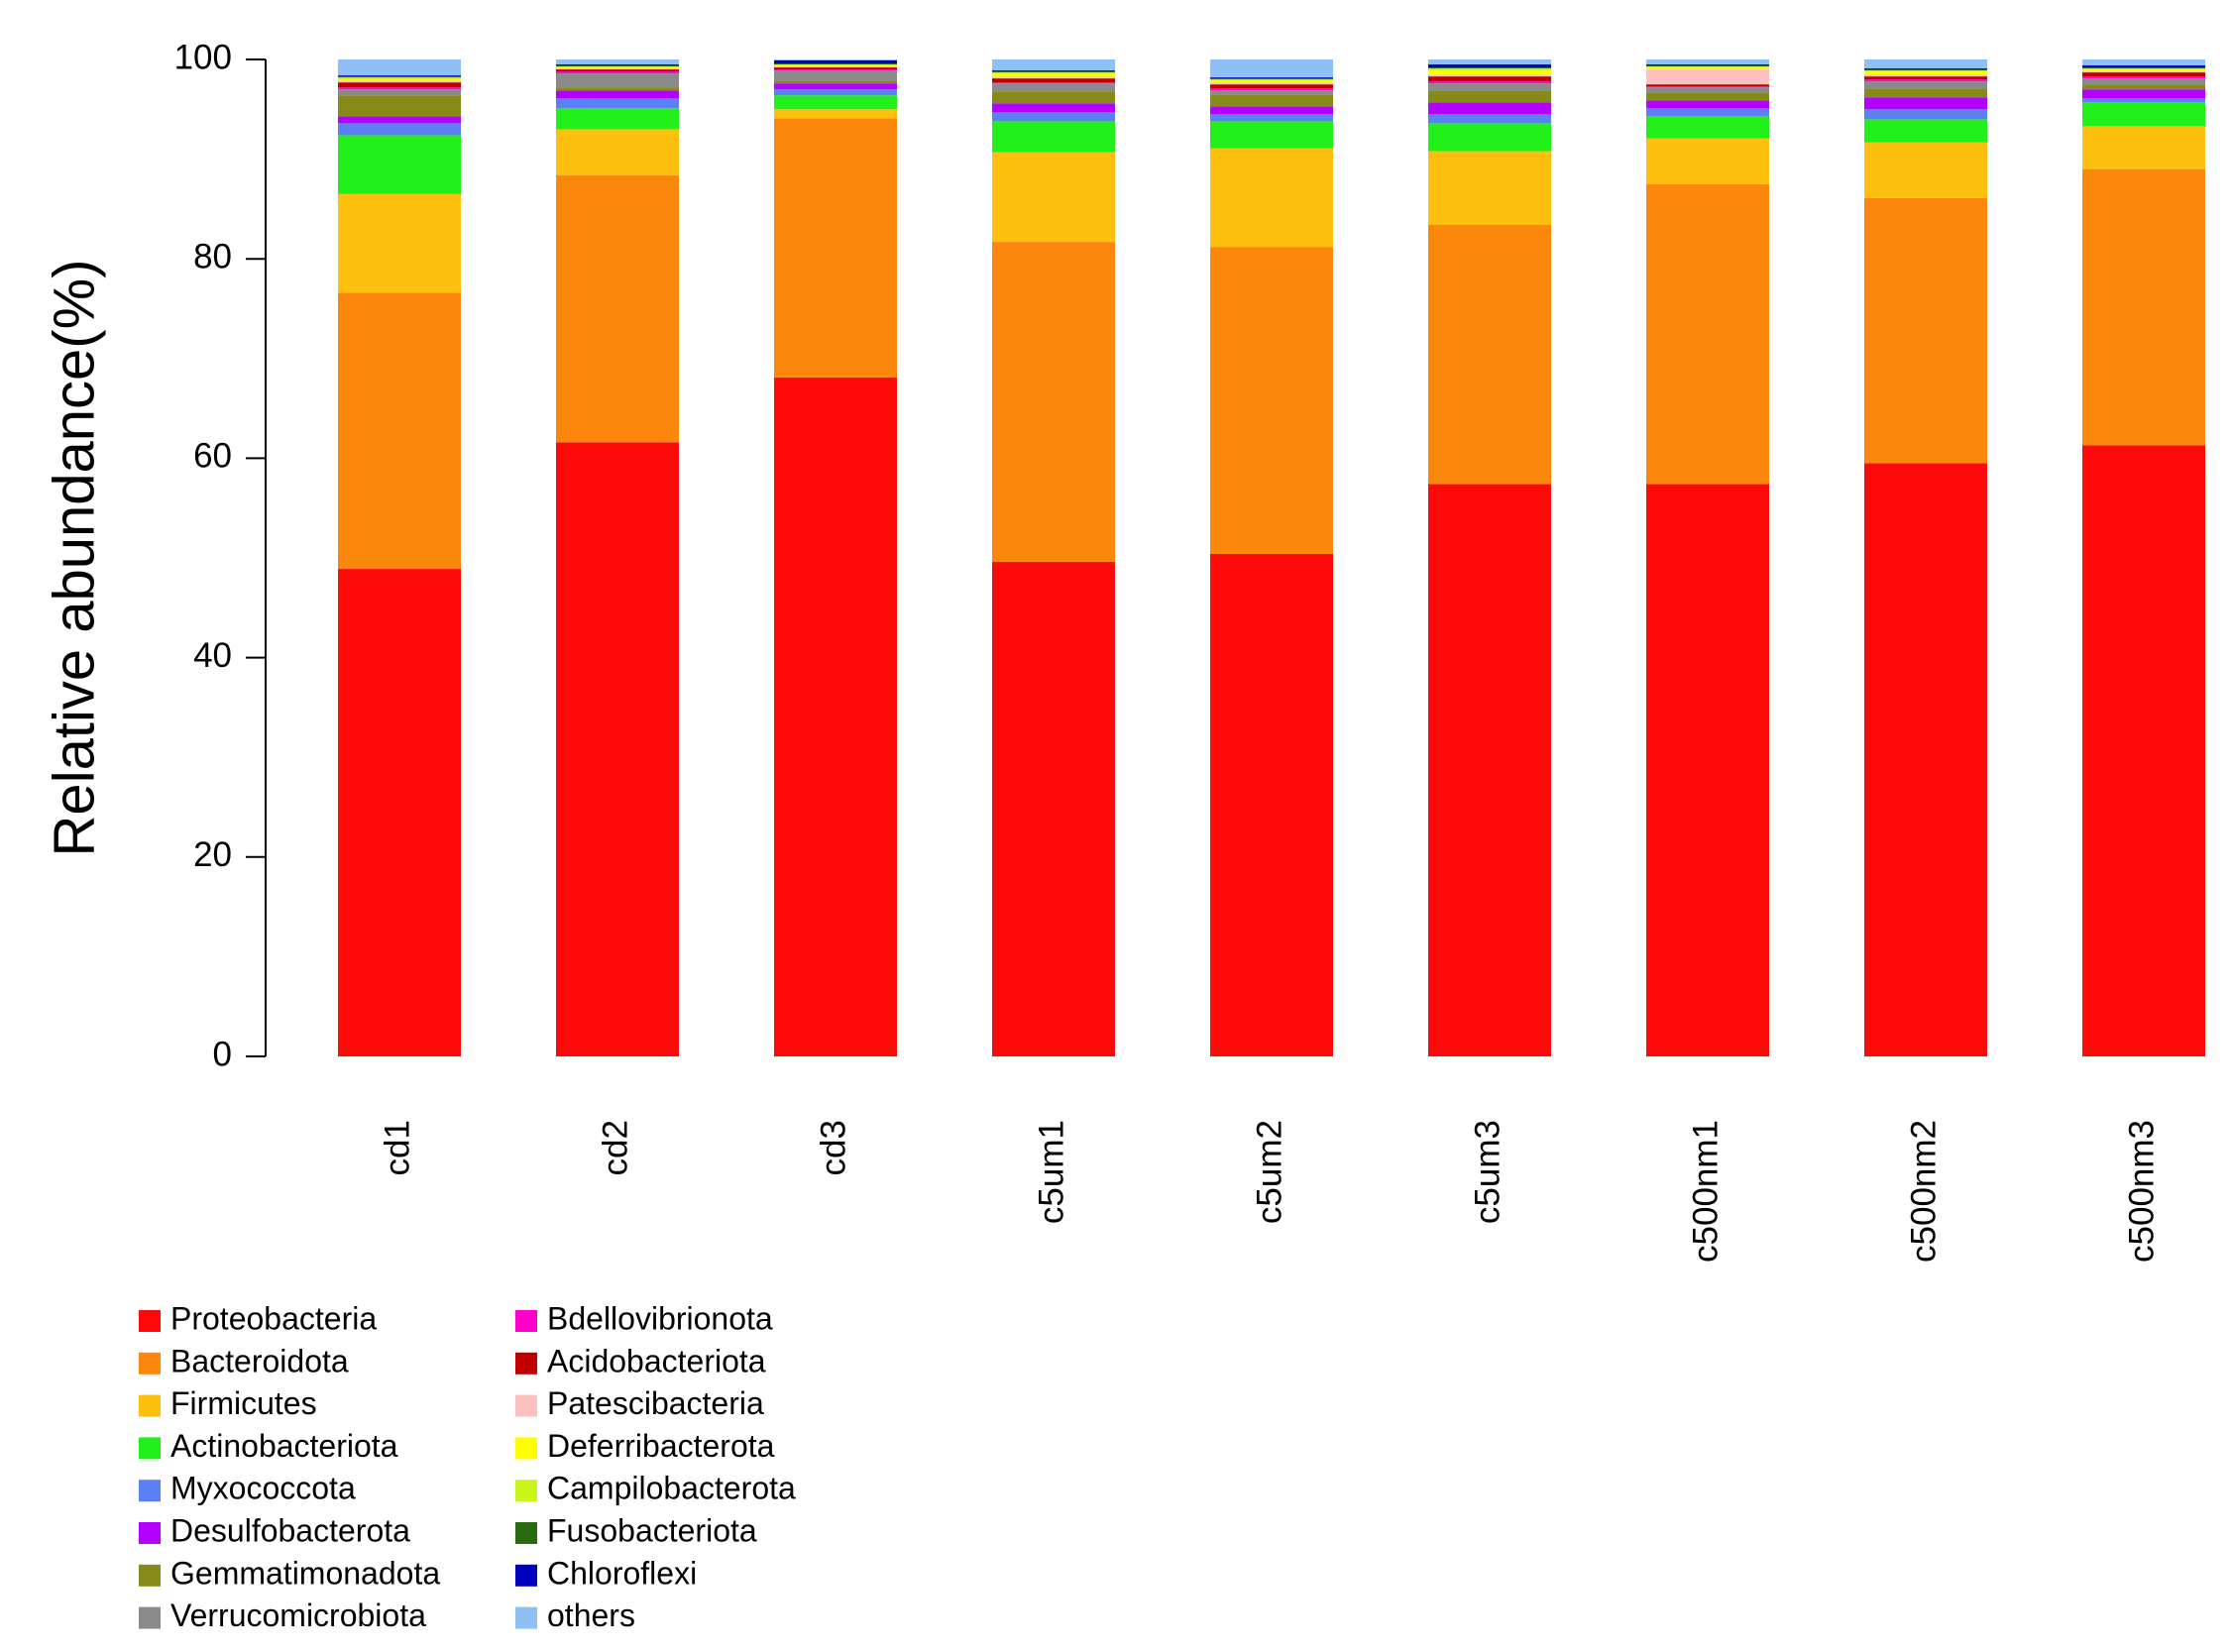 Image resolution: width=2231 pixels, height=1652 pixels. Describe the element at coordinates (305, 1573) in the screenshot. I see `legend-label: Gemmatimonadota` at that location.